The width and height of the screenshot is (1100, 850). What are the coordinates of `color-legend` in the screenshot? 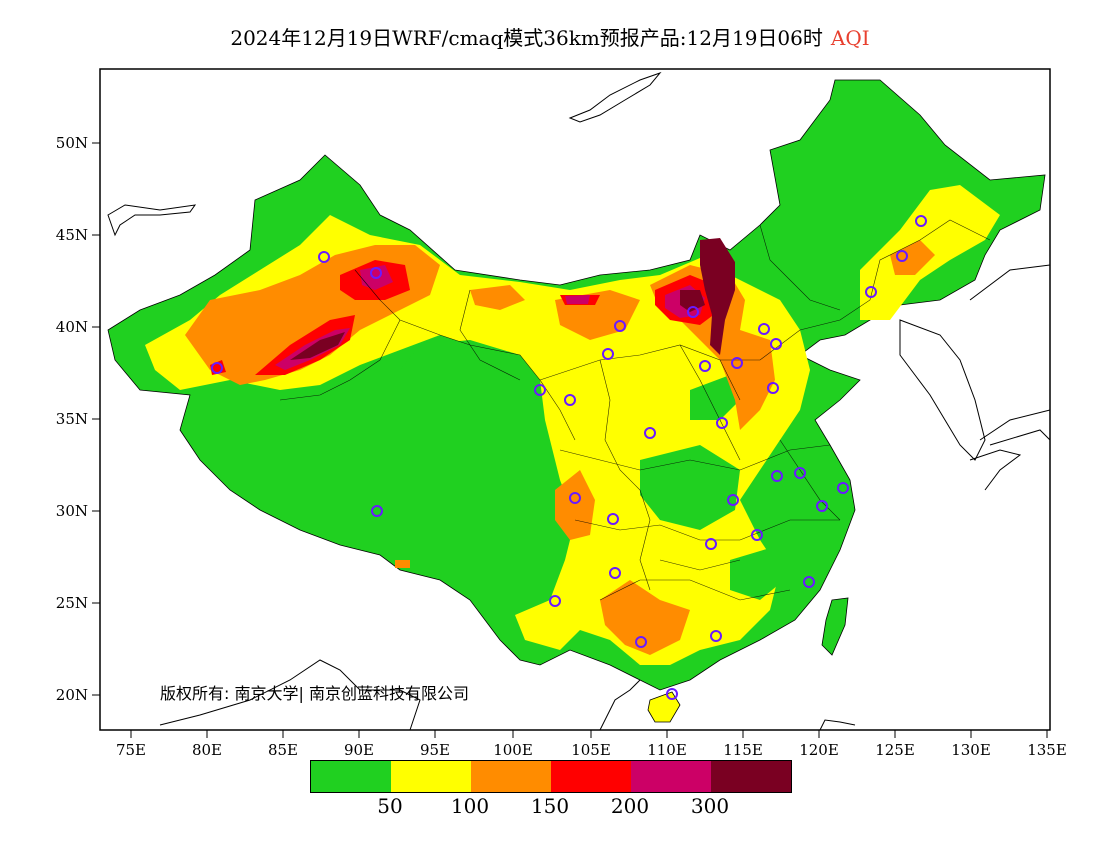 It's located at (551, 776).